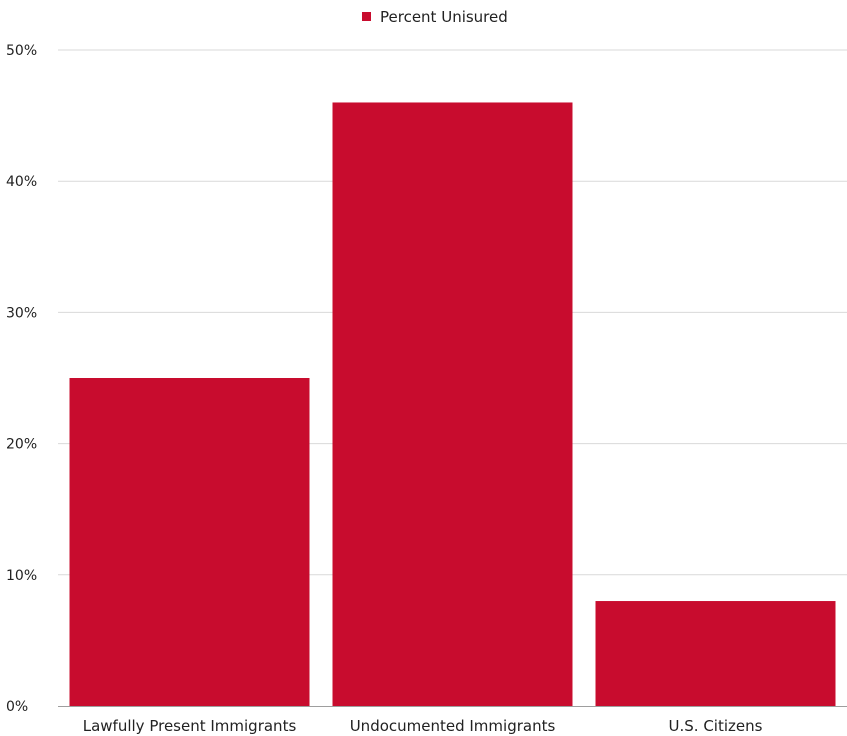 Image resolution: width=847 pixels, height=736 pixels. I want to click on y-tick-label: 30%, so click(21, 313).